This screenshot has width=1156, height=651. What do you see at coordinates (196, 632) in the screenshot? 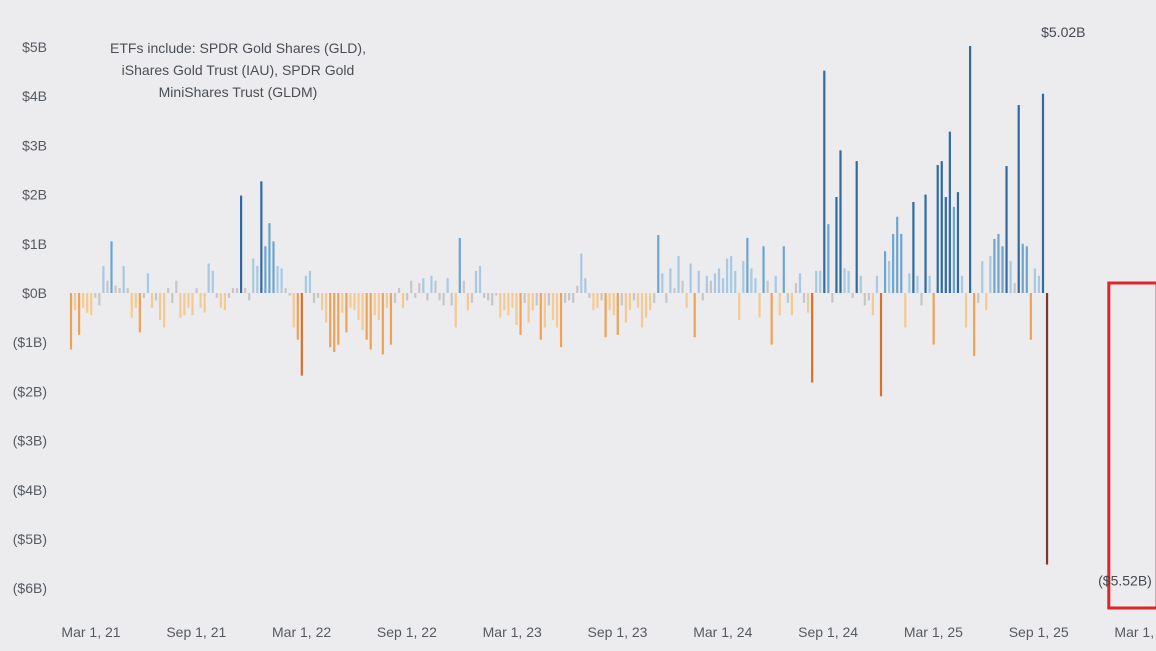
I see `x-tick-label: Sep 1, 21` at bounding box center [196, 632].